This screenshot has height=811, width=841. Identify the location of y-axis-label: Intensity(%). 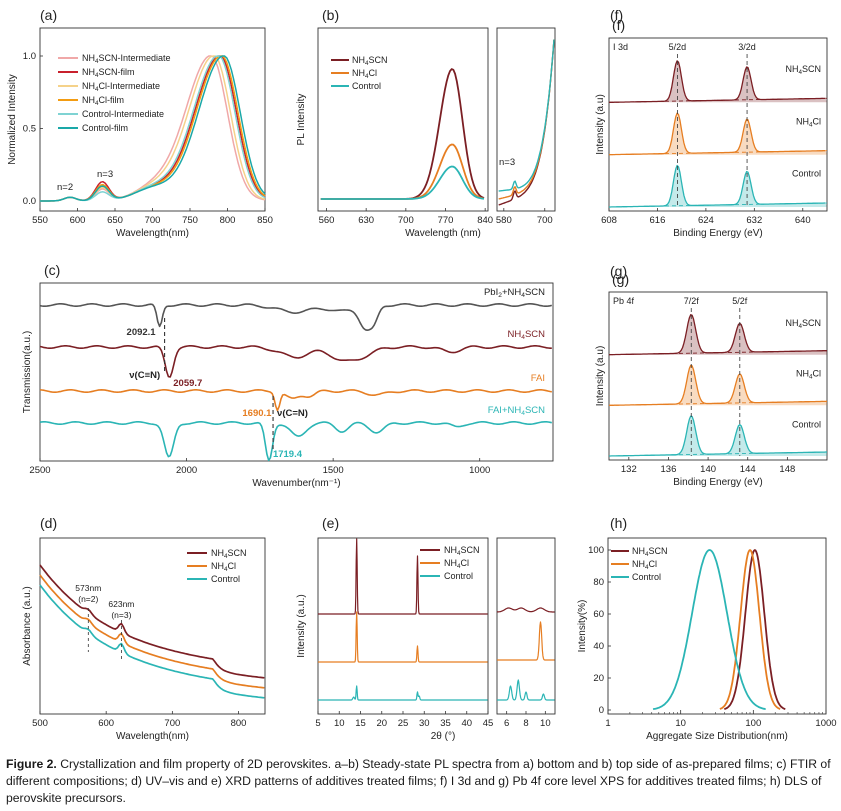
(582, 626).